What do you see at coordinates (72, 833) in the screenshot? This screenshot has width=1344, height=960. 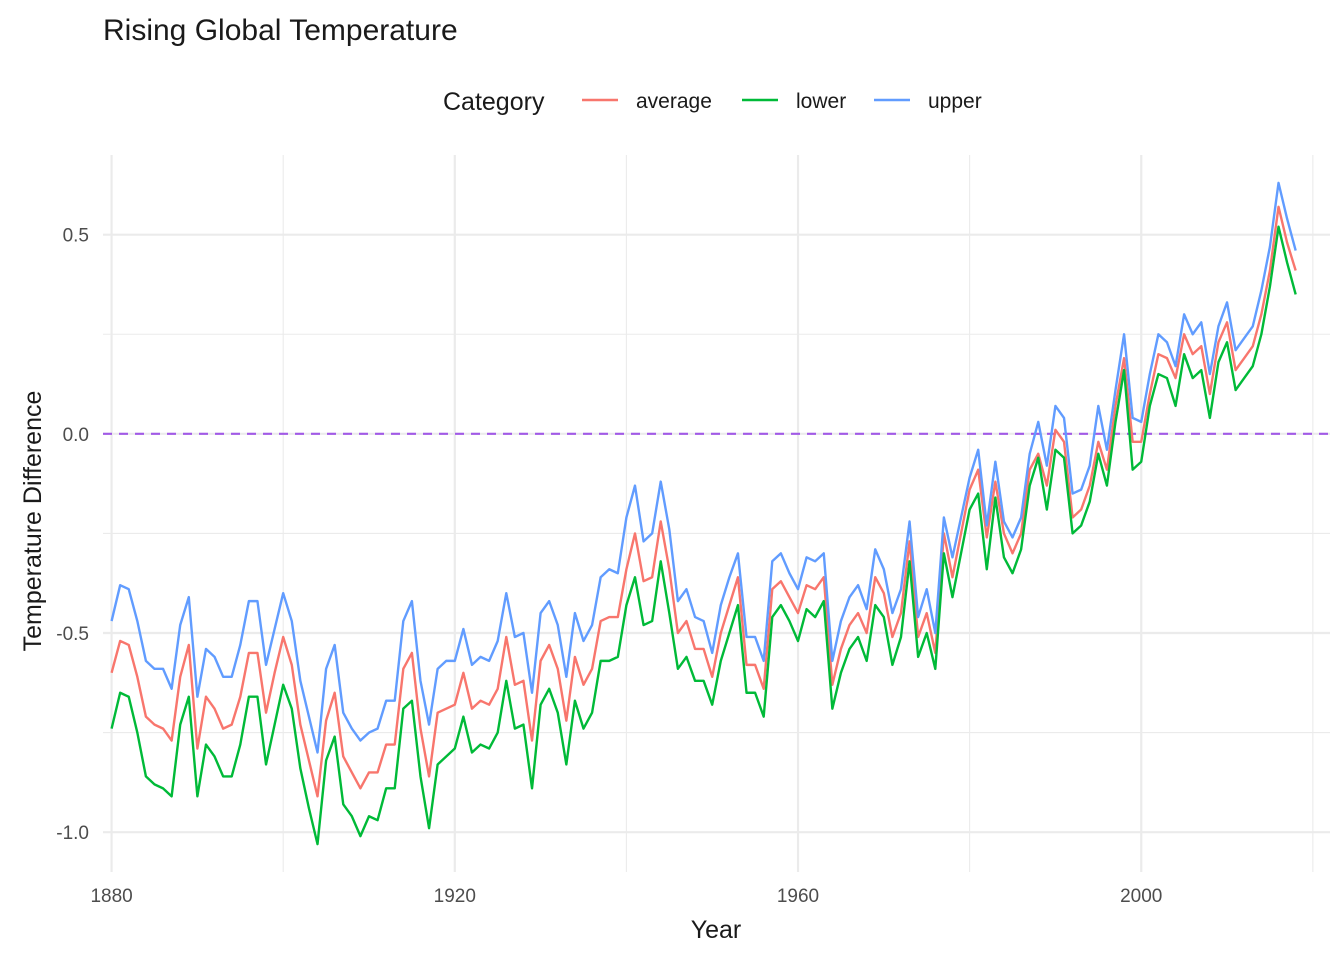 I see `y-tick-label: -1.0` at bounding box center [72, 833].